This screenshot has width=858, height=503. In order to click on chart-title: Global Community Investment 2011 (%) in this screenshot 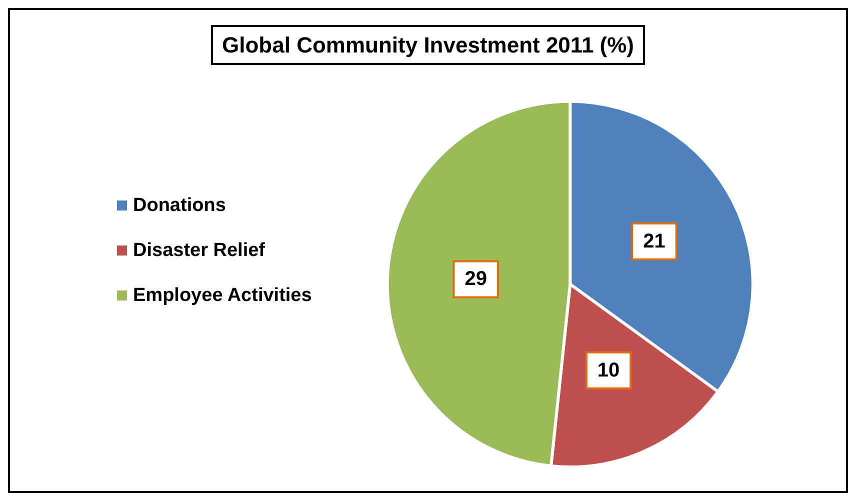, I will do `click(428, 45)`.